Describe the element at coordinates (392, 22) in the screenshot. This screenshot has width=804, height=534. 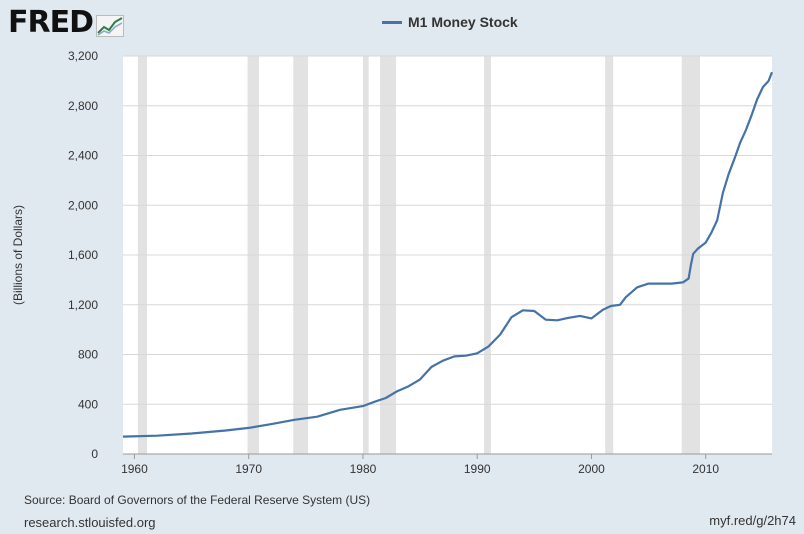
I see `legend-swatch` at that location.